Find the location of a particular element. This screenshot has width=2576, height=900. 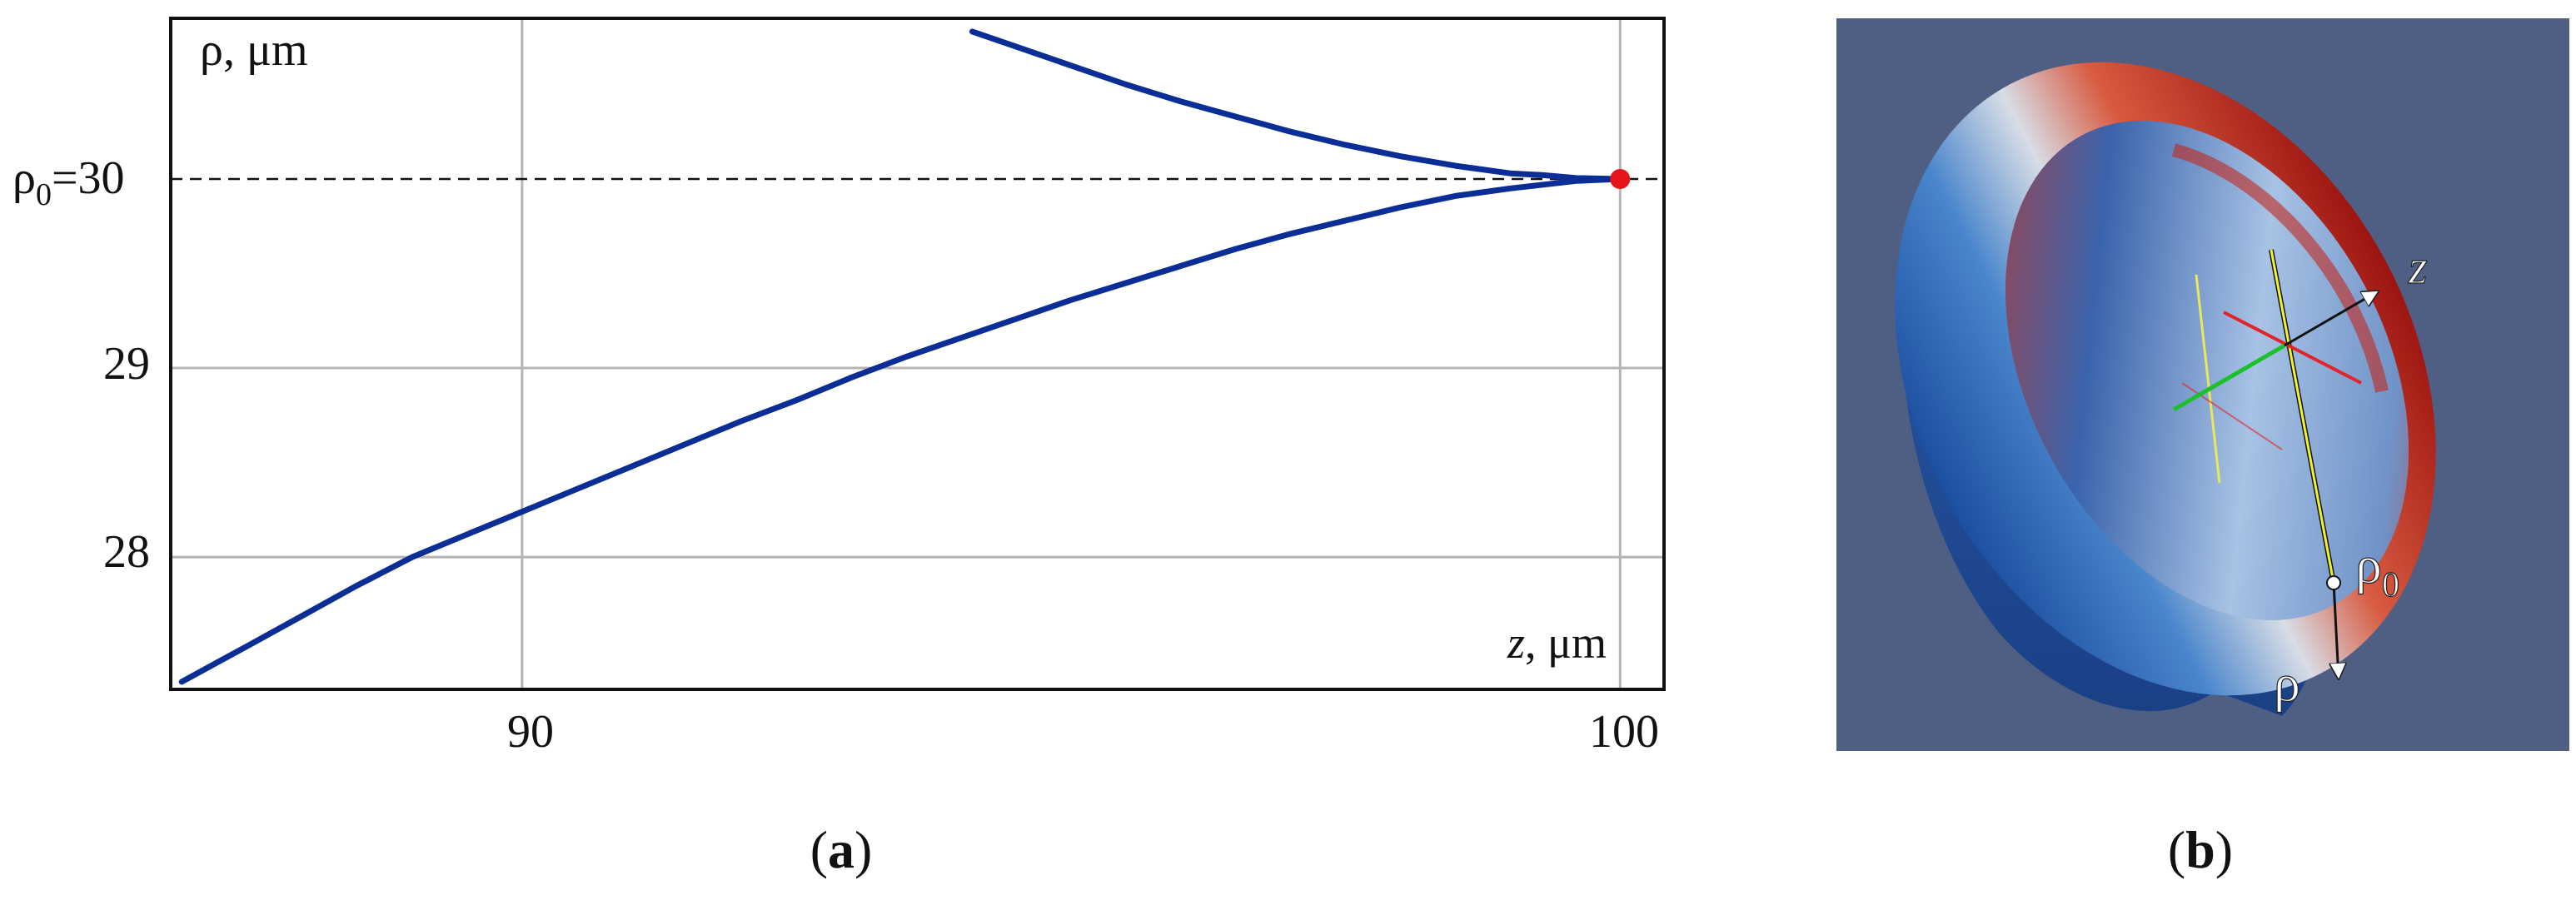

caption-b: (b) is located at coordinates (2200, 849).